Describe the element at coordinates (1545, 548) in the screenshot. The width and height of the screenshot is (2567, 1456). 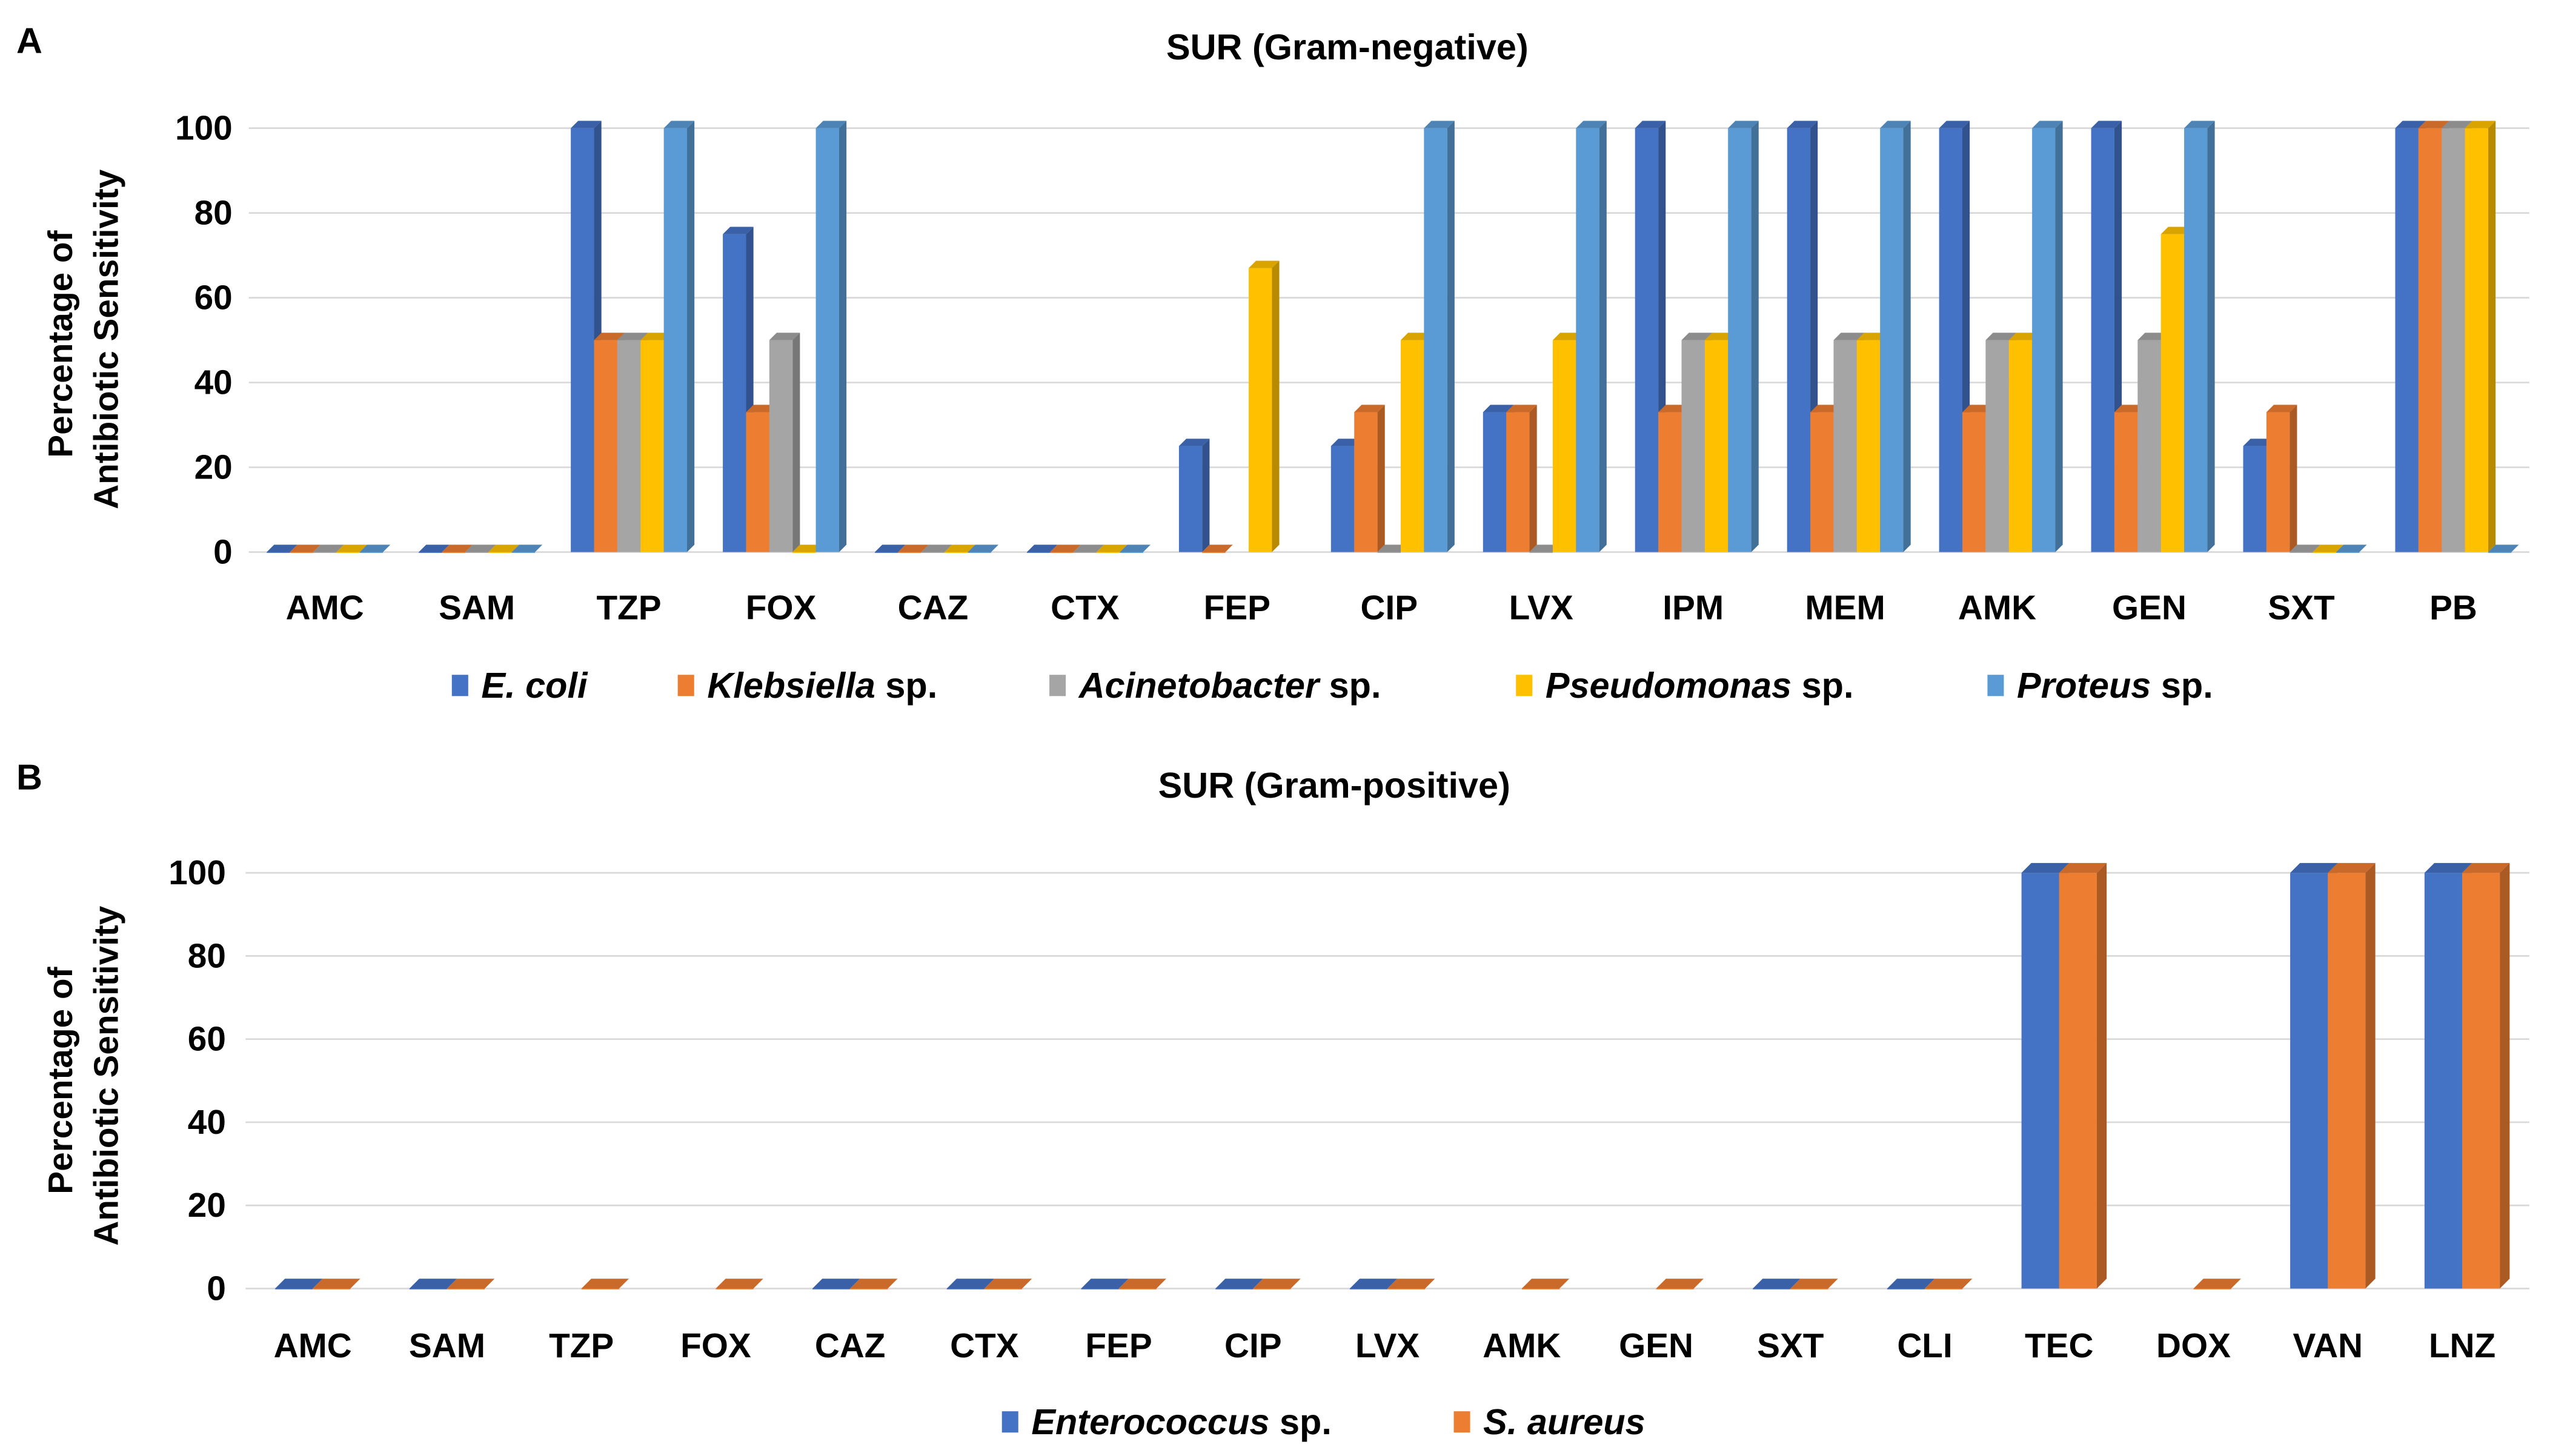
I see `bar-acinetobacter-sp-lvx` at that location.